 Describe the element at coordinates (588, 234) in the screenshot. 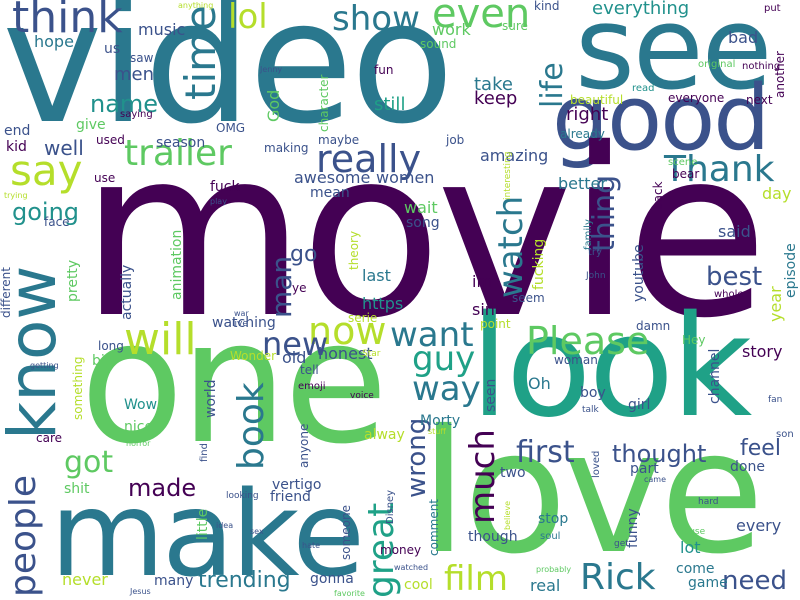

I see `word-family: family` at that location.